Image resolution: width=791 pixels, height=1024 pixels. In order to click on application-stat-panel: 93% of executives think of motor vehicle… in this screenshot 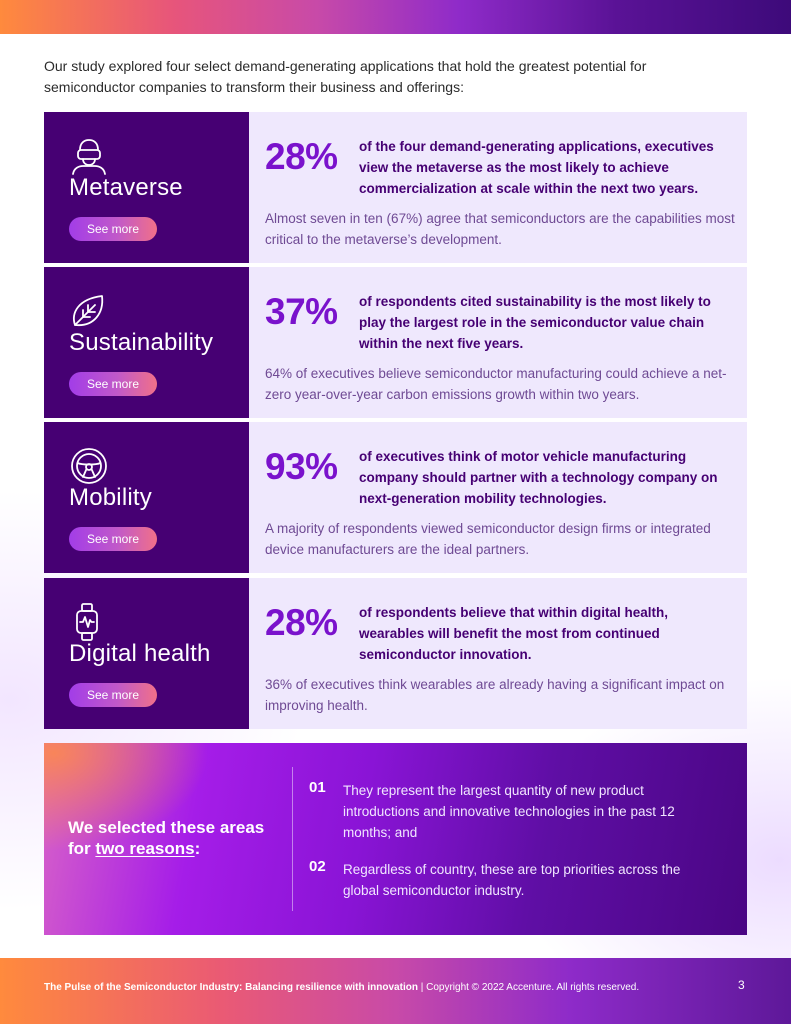, I will do `click(498, 497)`.